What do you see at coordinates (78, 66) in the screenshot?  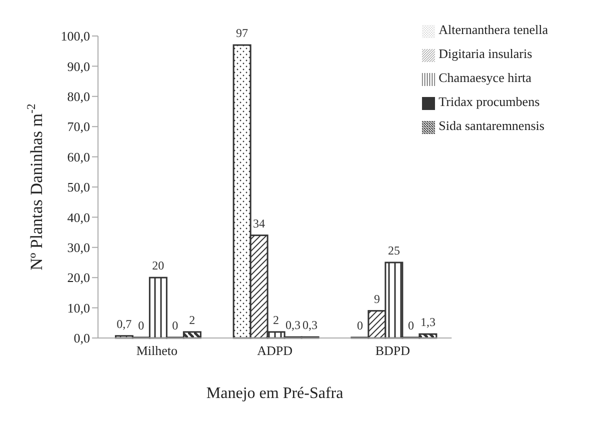 I see `y-tick-label: 90,0` at bounding box center [78, 66].